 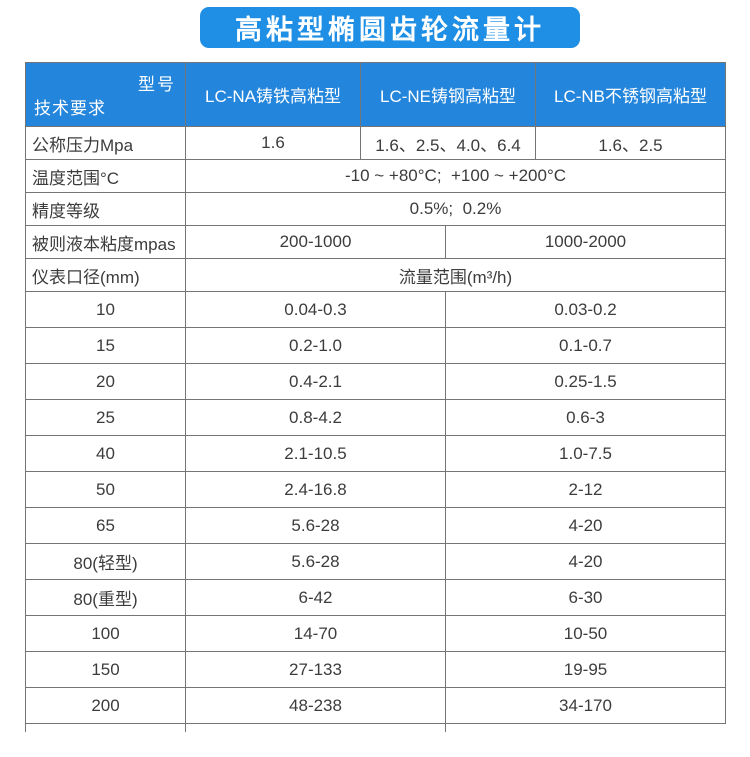 What do you see at coordinates (315, 489) in the screenshot?
I see `flow-low-cell: 2.4-16.8` at bounding box center [315, 489].